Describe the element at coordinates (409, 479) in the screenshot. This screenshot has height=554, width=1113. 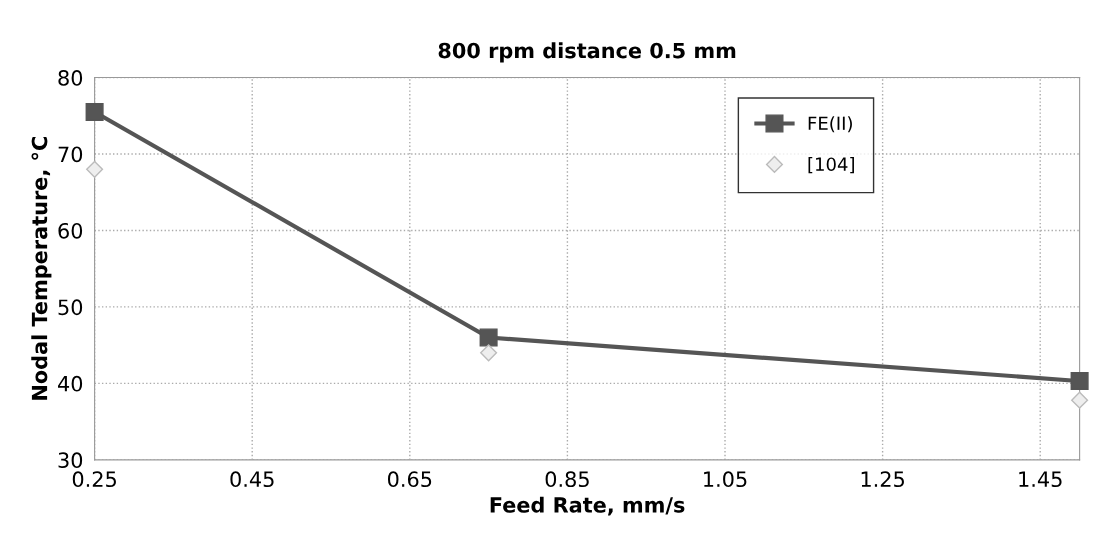
I see `x-tick-label: 0.65` at that location.